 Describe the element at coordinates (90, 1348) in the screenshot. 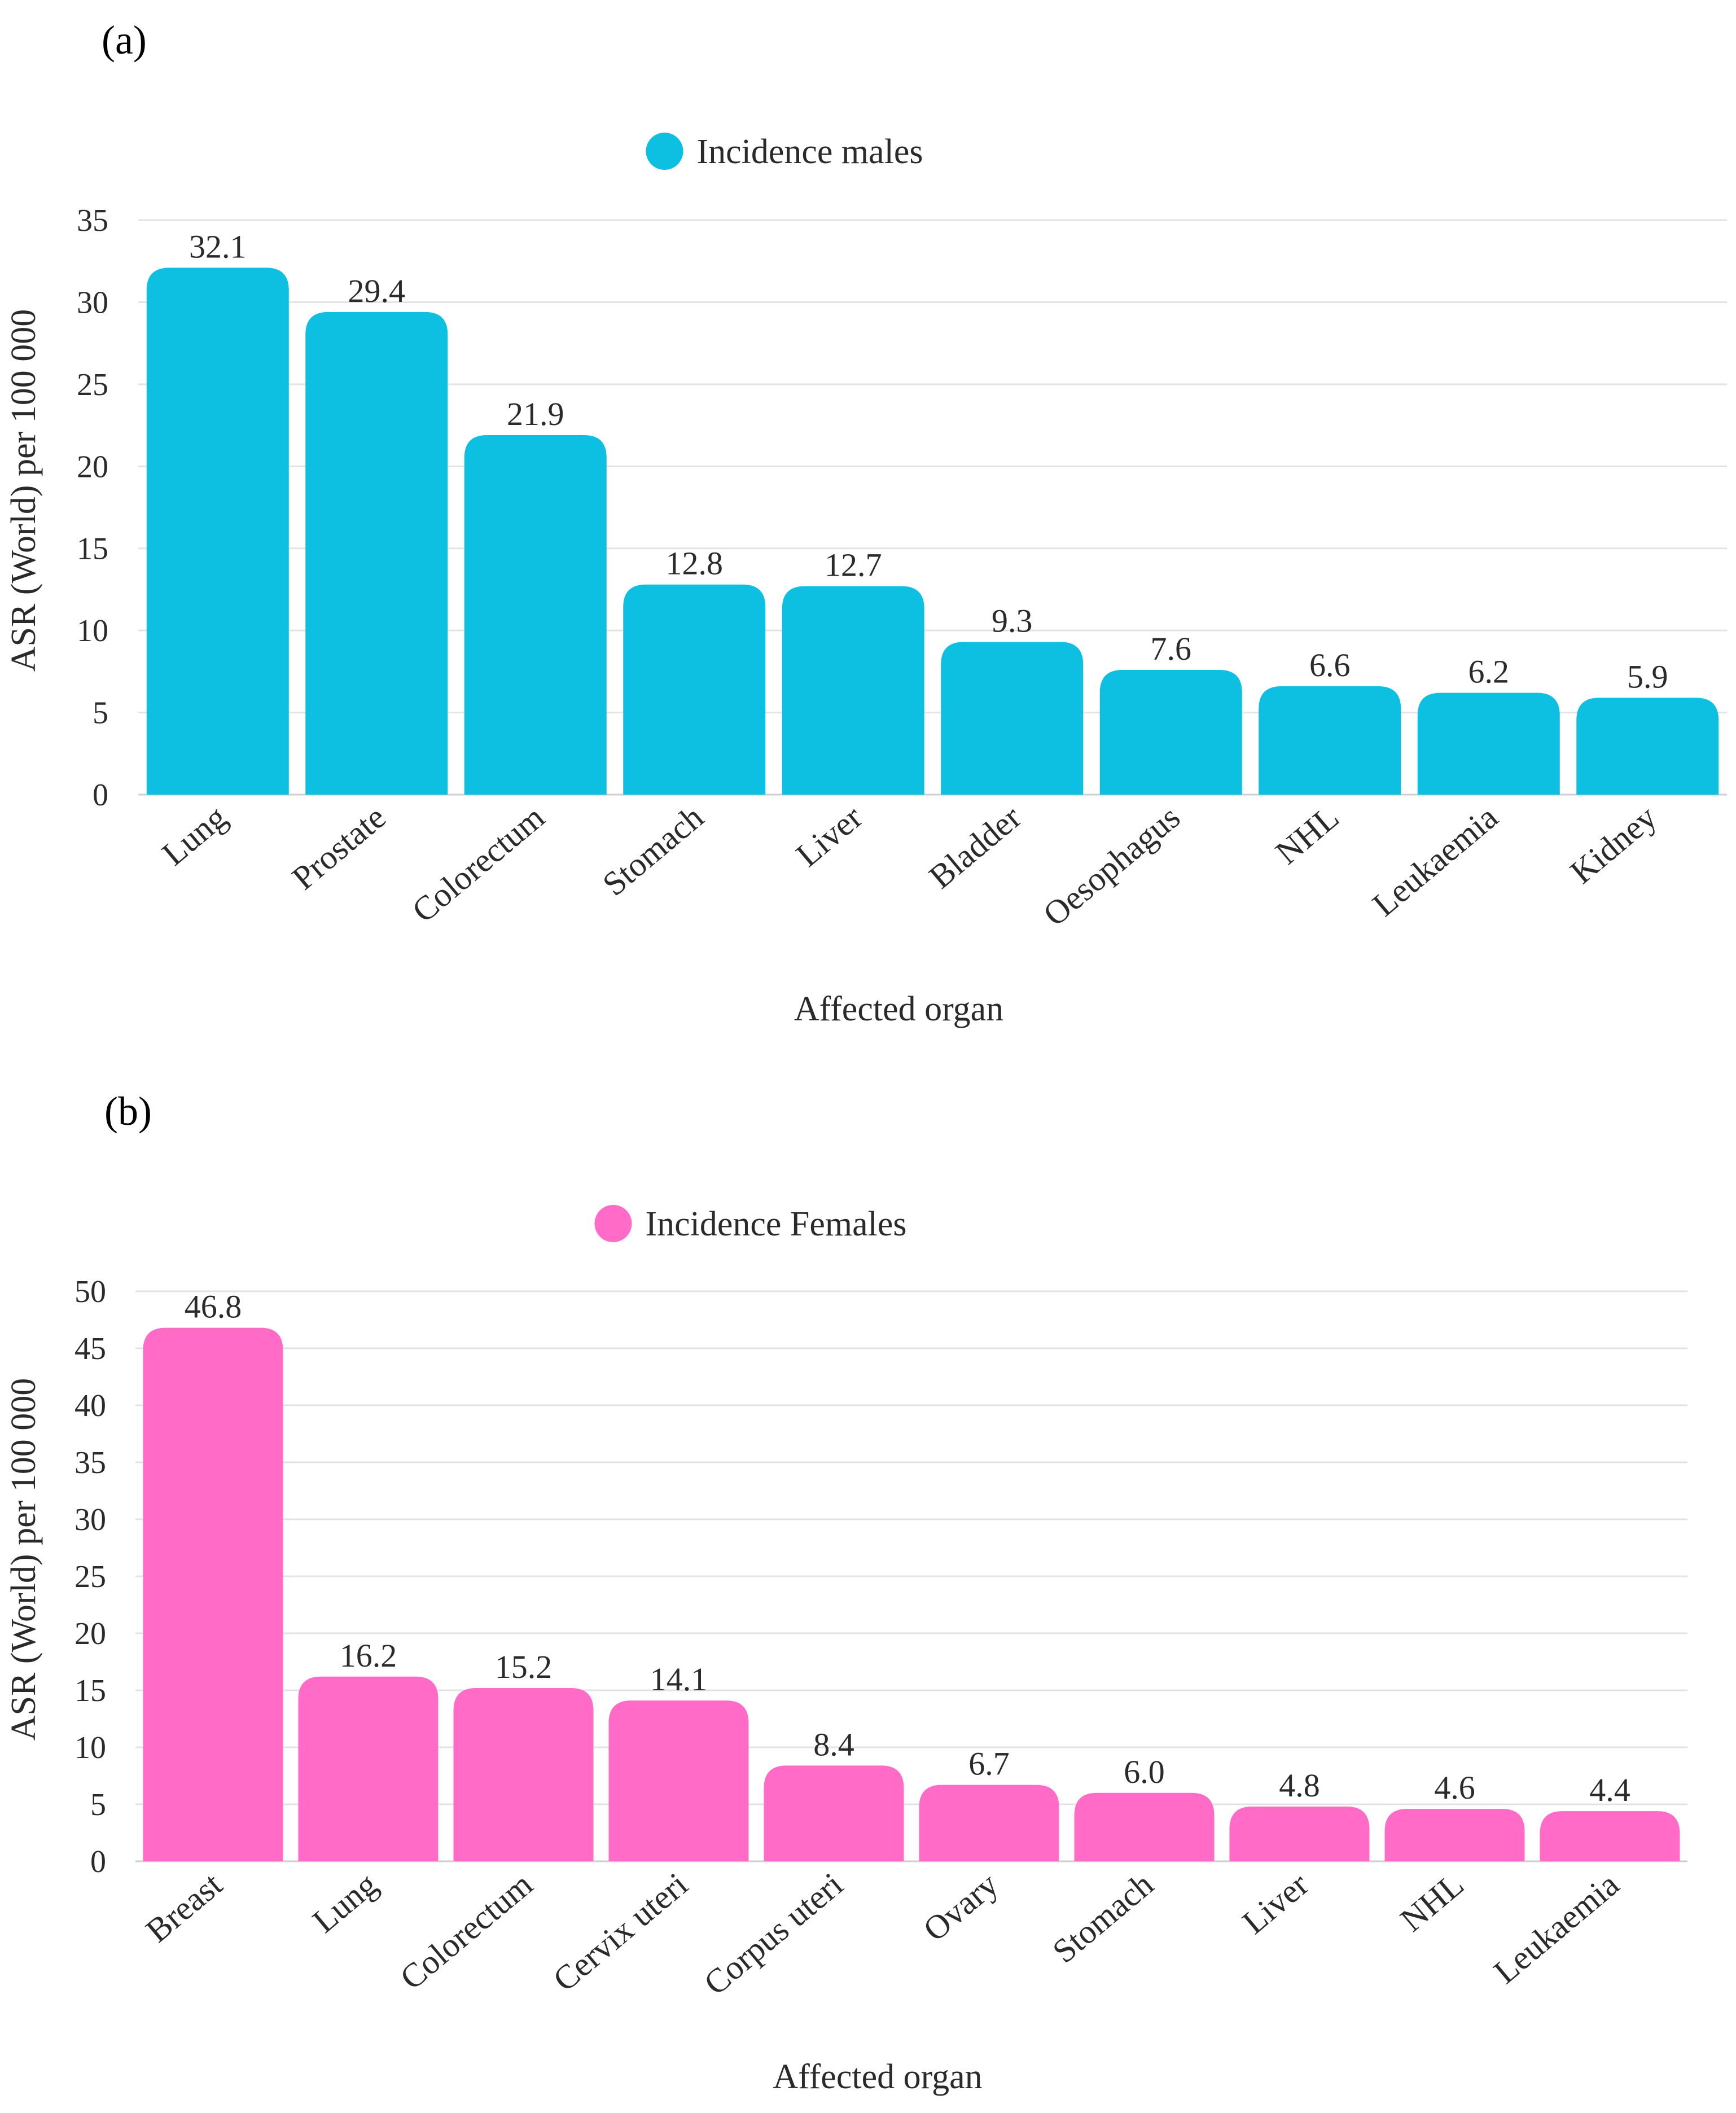

I see `y-tick-label: 45` at that location.